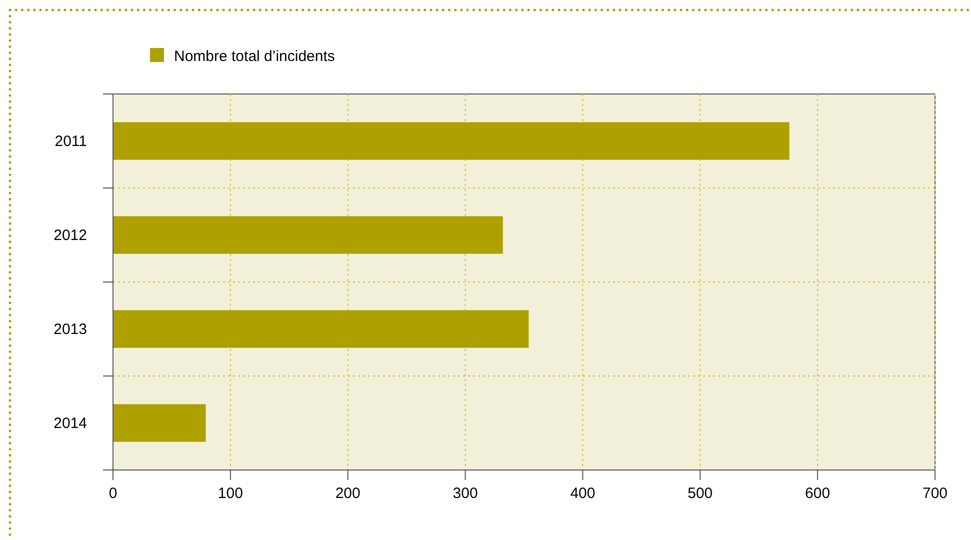  What do you see at coordinates (347, 493) in the screenshot?
I see `x-tick-label: 200` at bounding box center [347, 493].